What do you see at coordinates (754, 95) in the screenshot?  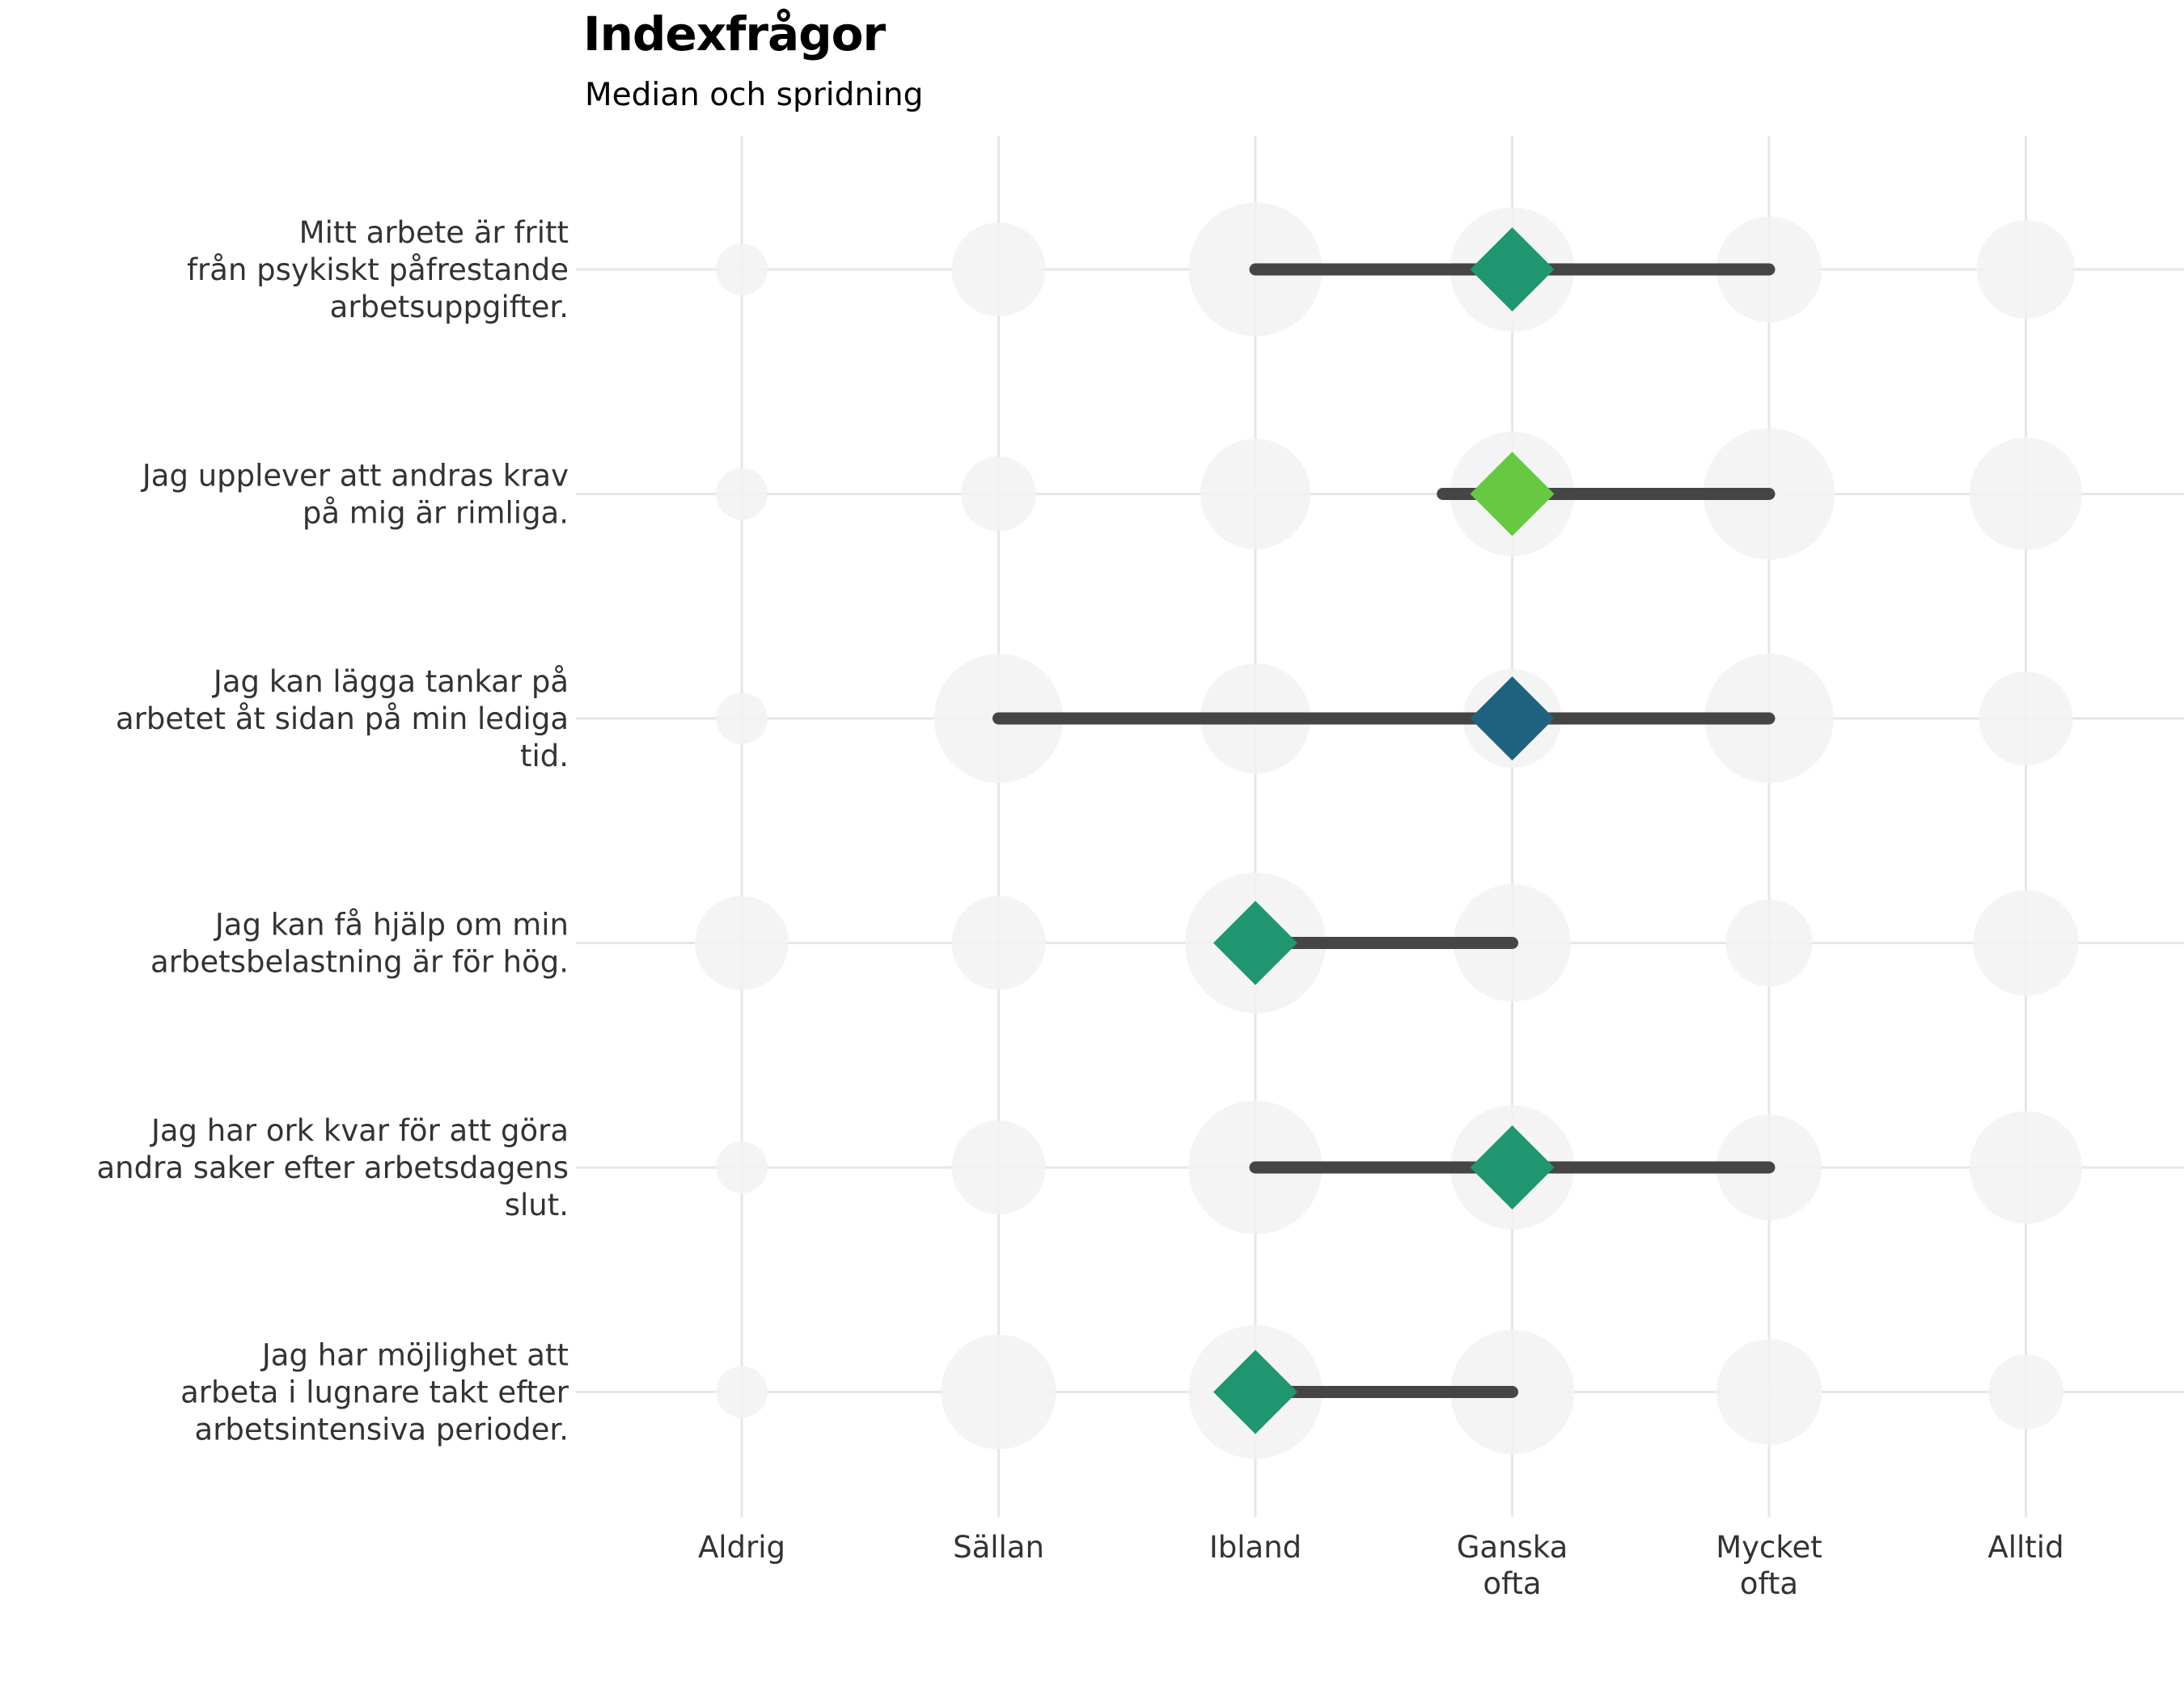 I see `chart-subtitle: Median och spridning` at bounding box center [754, 95].